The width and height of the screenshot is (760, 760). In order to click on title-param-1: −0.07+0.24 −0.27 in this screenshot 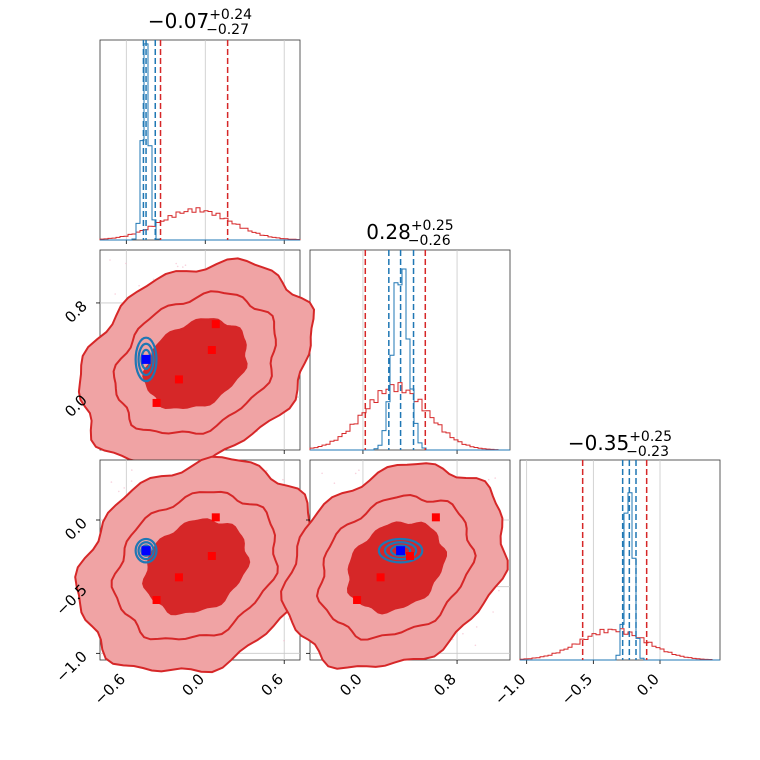, I will do `click(200, 22)`.